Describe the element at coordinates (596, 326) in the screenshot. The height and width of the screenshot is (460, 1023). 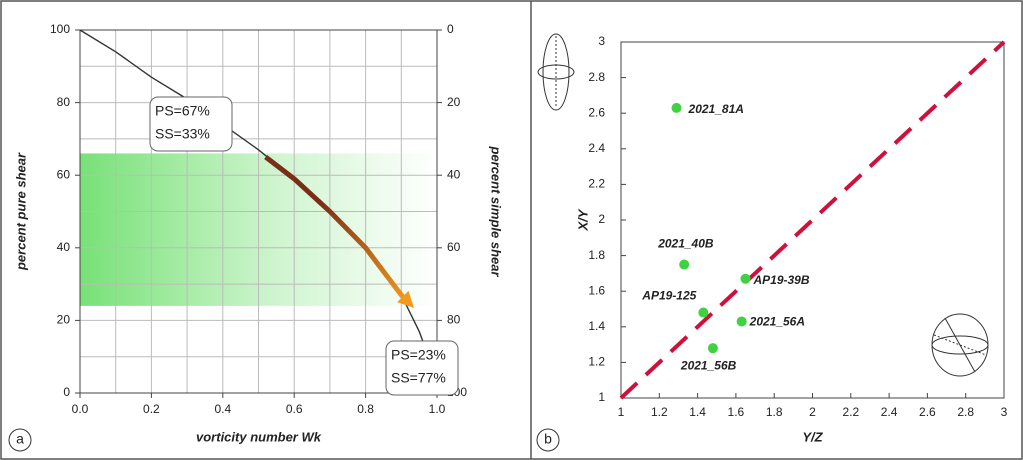
I see `y-tick-label: 1.4` at that location.